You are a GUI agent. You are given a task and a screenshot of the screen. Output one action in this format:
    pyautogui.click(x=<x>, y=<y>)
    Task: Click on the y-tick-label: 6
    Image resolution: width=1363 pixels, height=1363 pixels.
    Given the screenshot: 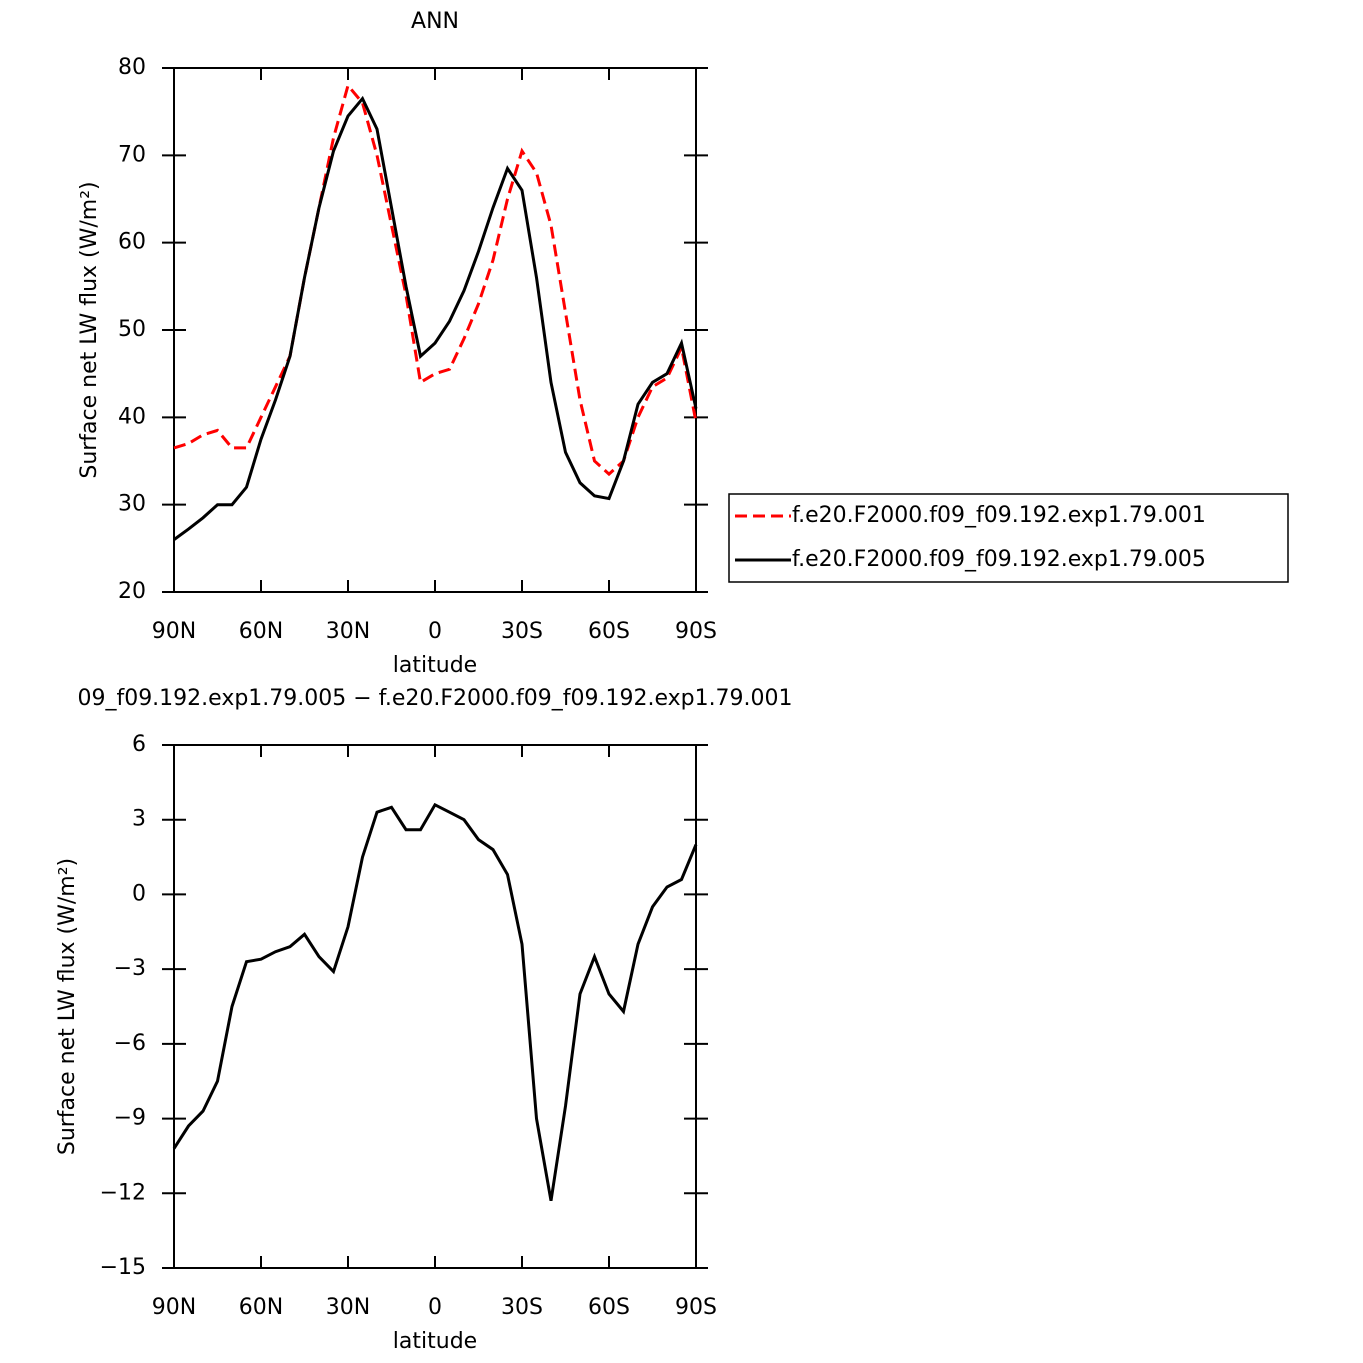 What is the action you would take?
    pyautogui.click(x=139, y=744)
    